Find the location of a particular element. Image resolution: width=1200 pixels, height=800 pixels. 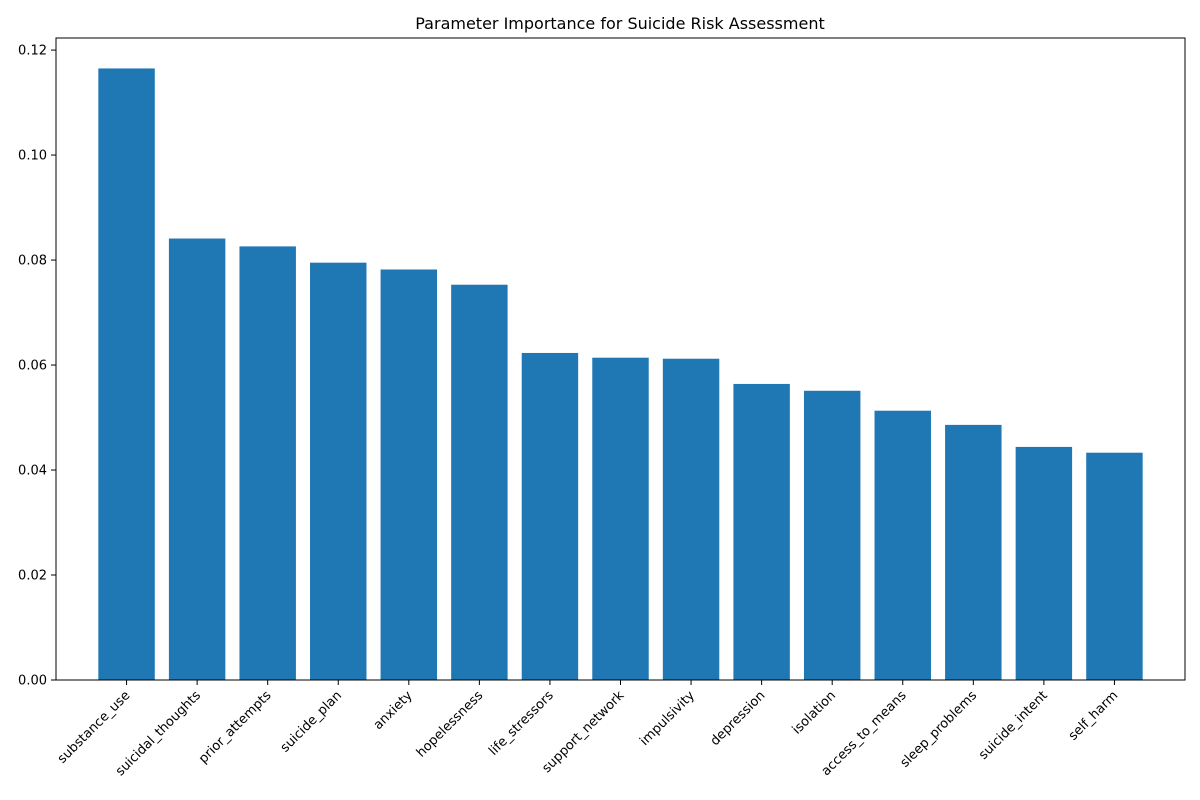

y-tick-label: 0.04 is located at coordinates (32, 471).